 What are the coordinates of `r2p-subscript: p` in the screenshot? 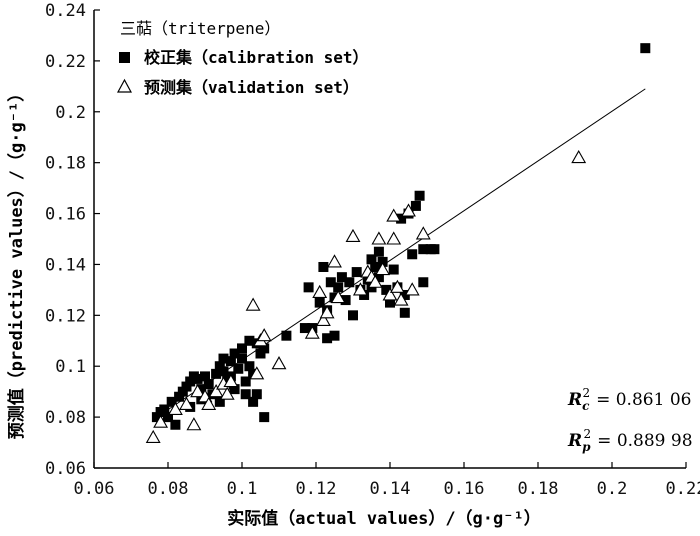 It's located at (586, 447).